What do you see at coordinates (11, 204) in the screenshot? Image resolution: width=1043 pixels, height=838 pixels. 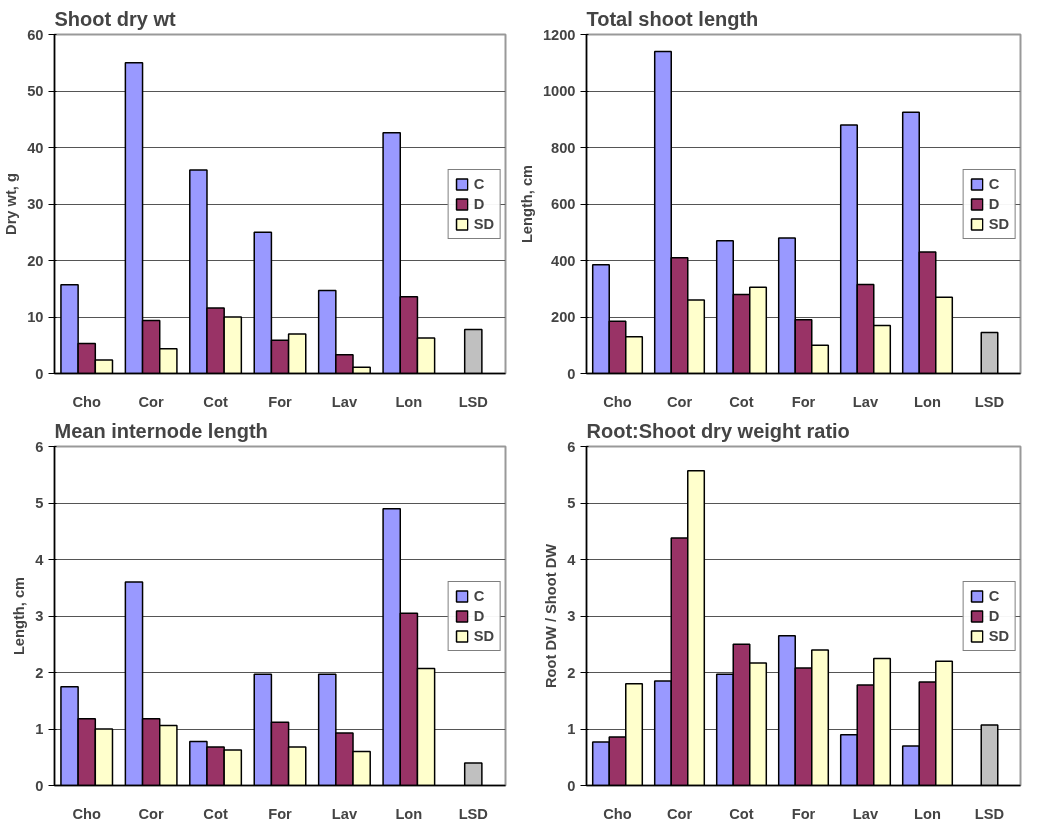 I see `y-axis-title: Dry wt, g` at bounding box center [11, 204].